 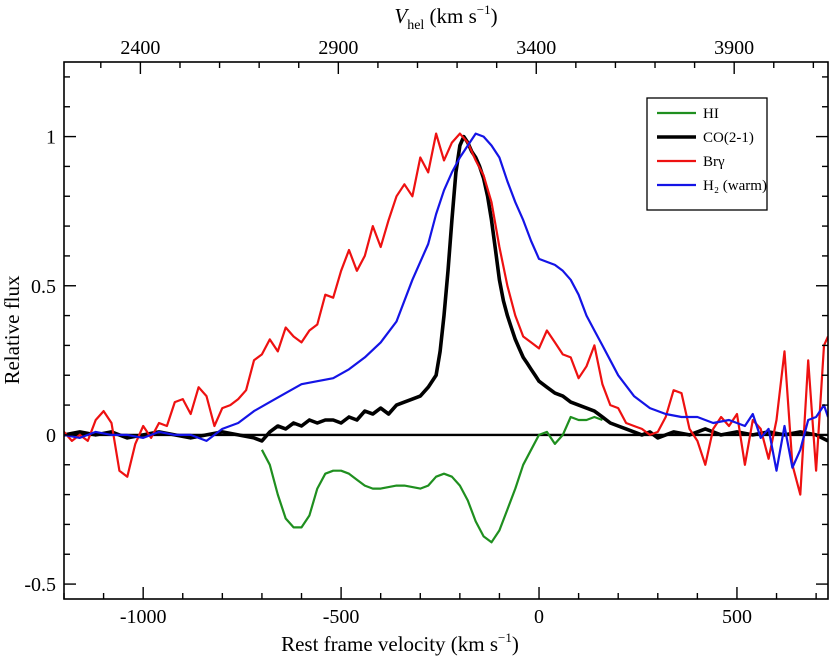 I want to click on top-tick-label: 2400, so click(x=140, y=48).